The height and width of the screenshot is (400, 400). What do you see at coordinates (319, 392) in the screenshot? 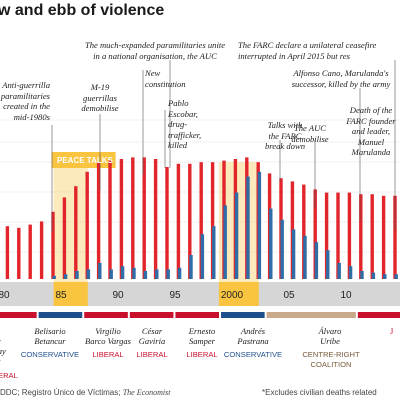
I see `footnote: *Excludes civilian deaths related` at bounding box center [319, 392].